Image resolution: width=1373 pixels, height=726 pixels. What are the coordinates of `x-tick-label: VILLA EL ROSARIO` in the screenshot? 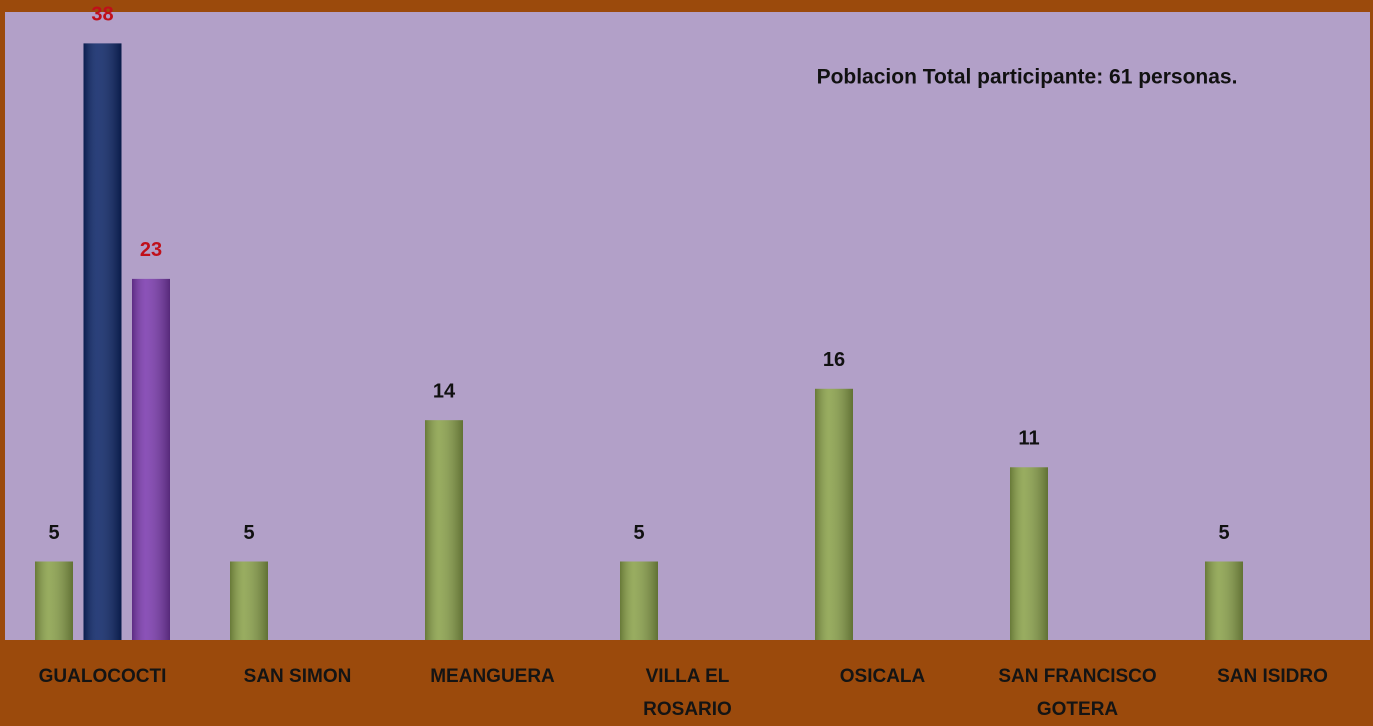 It's located at (687, 693).